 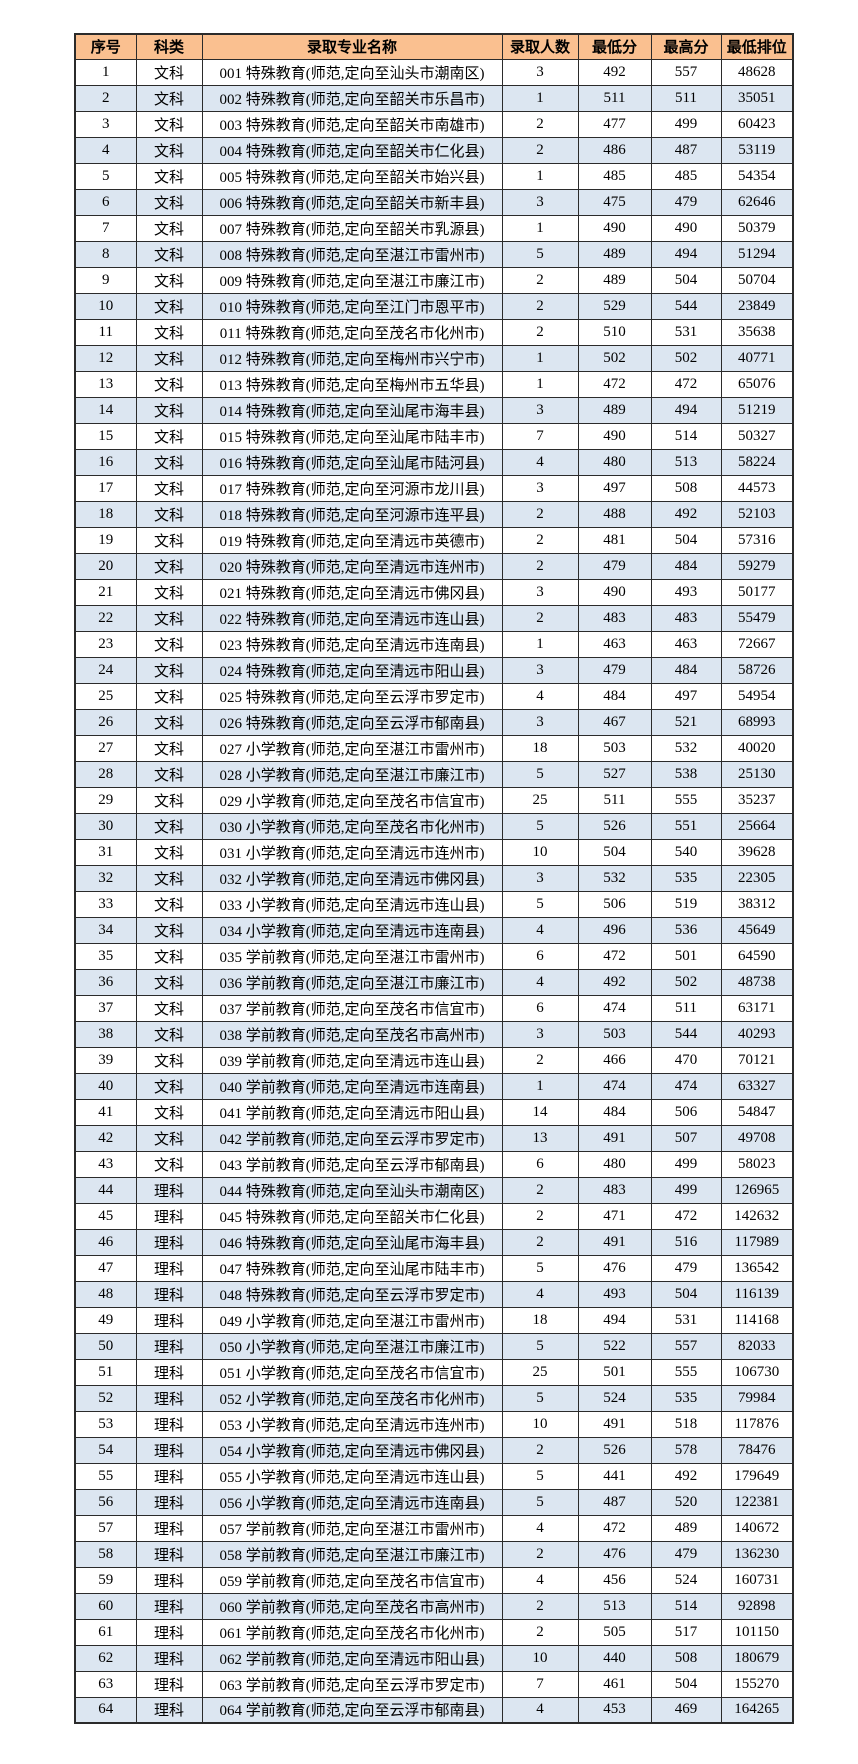 What do you see at coordinates (757, 1450) in the screenshot?
I see `cell-min-rank: 78476` at bounding box center [757, 1450].